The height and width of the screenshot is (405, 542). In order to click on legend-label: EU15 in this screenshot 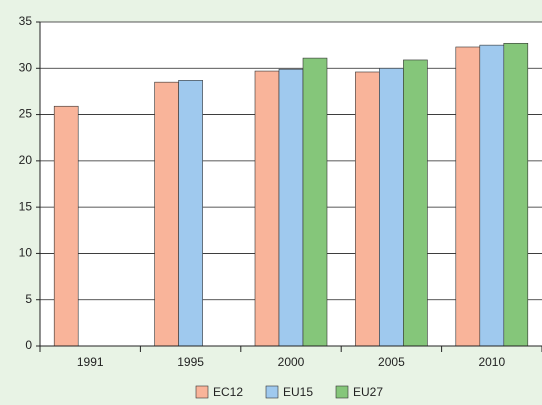, I will do `click(298, 392)`.